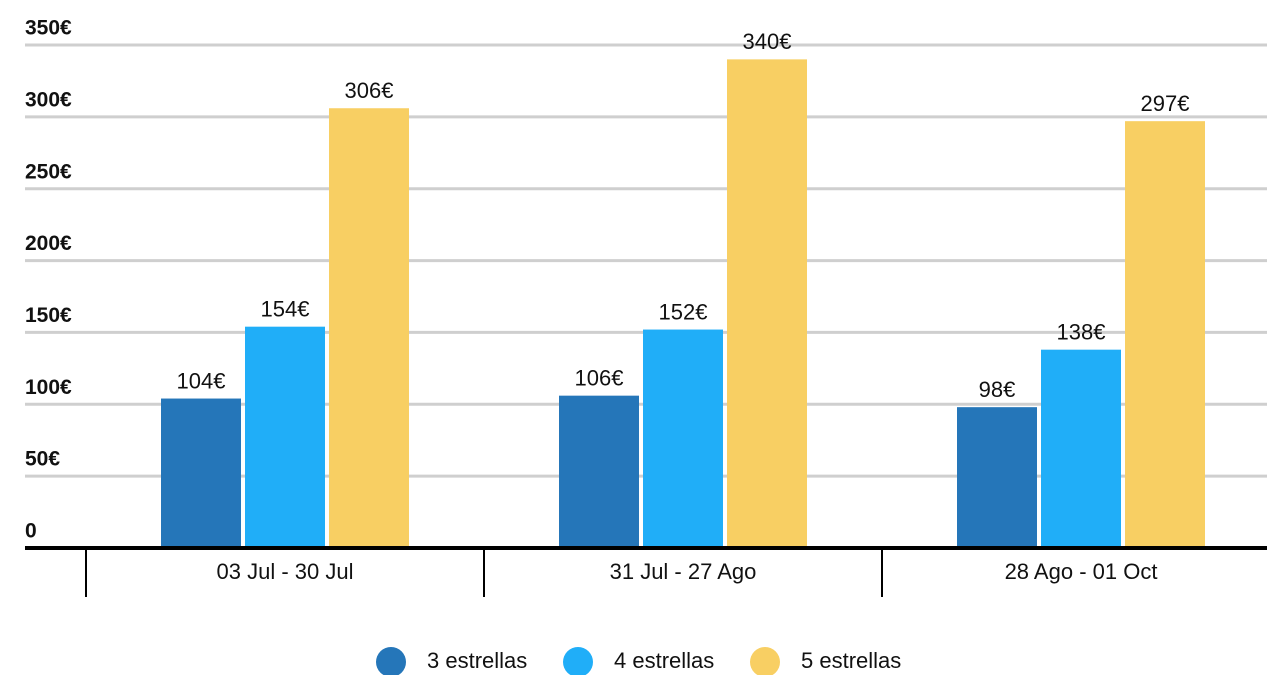 This screenshot has width=1267, height=675. I want to click on data-label: 104€, so click(201, 380).